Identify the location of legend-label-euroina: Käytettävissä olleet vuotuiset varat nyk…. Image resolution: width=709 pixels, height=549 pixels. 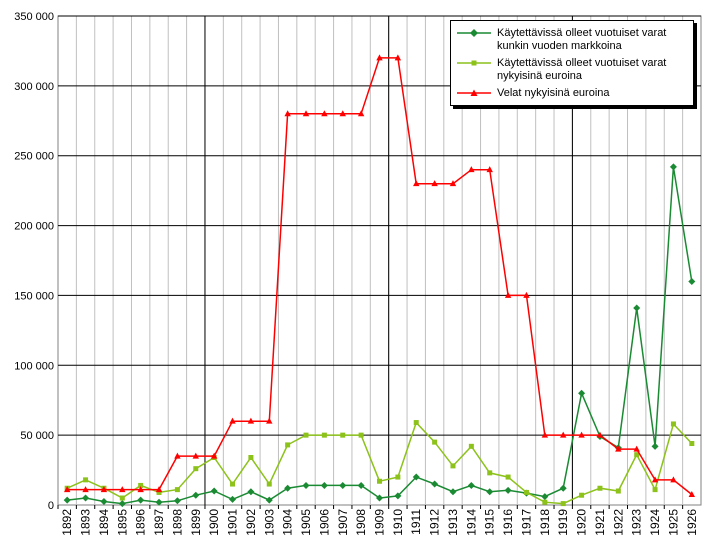
(582, 69).